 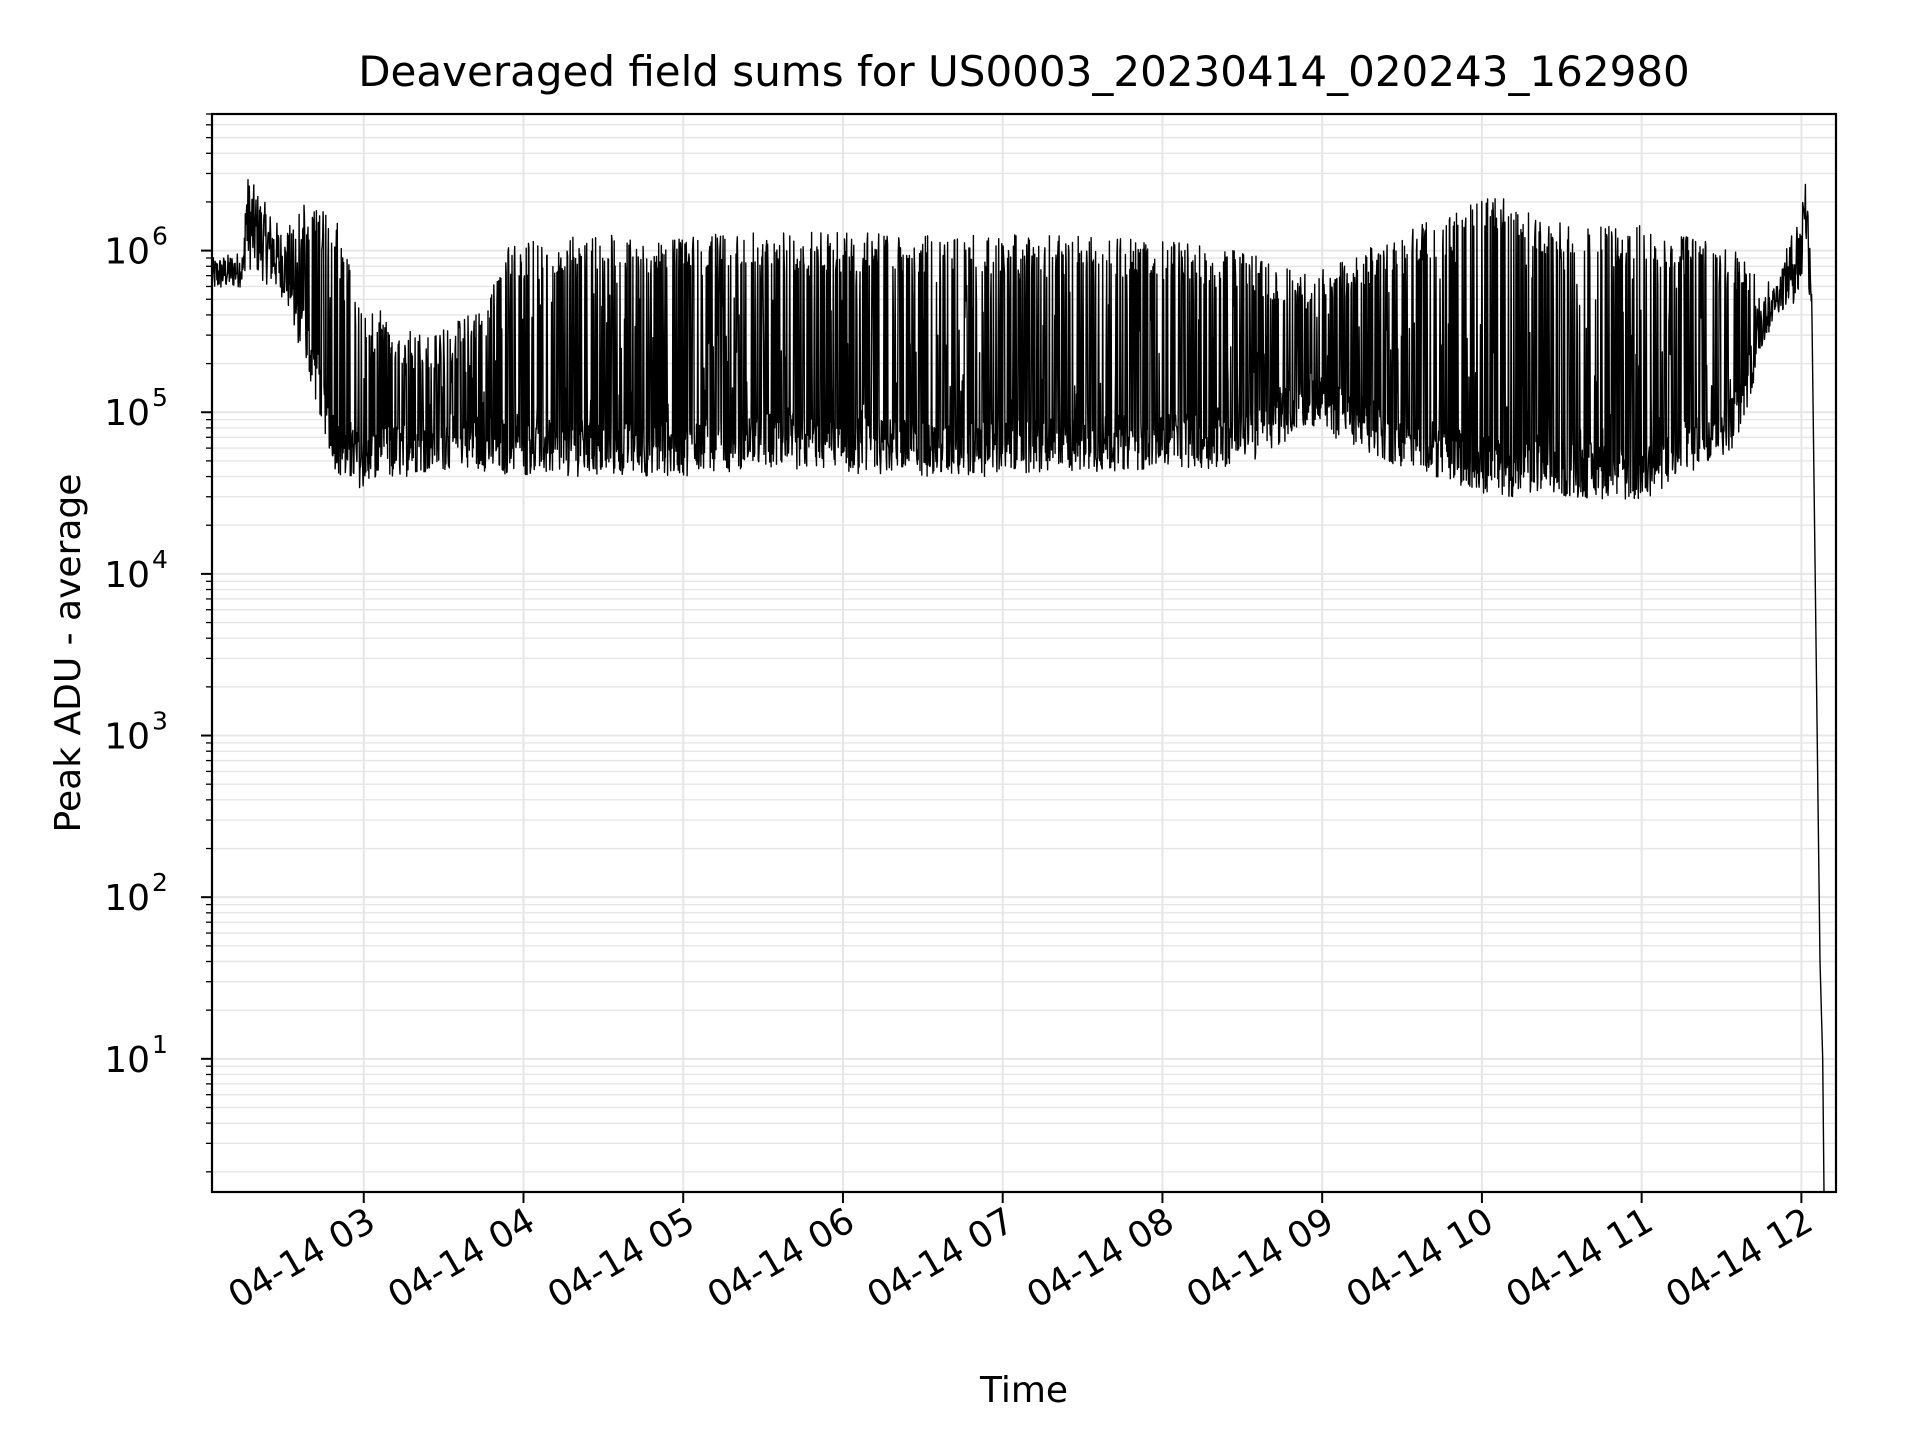 I want to click on y-tick-exponent: 4, so click(x=160, y=559).